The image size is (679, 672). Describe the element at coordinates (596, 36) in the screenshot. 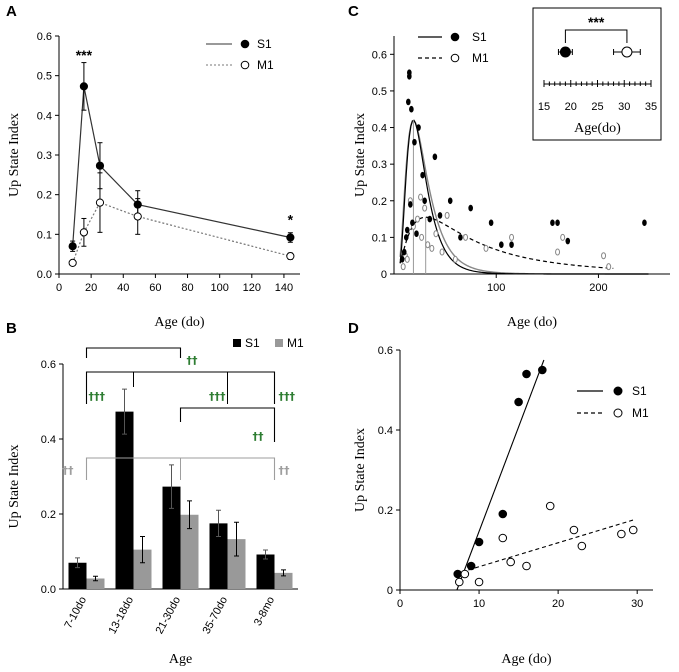

I see `inset-significance-bracket` at that location.